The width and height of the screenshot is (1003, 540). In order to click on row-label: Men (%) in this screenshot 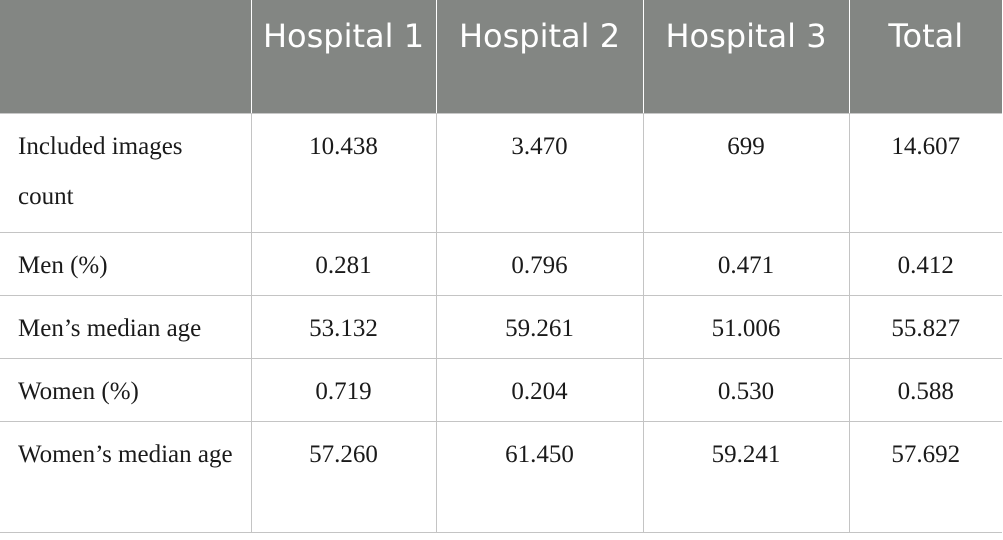, I will do `click(126, 263)`.